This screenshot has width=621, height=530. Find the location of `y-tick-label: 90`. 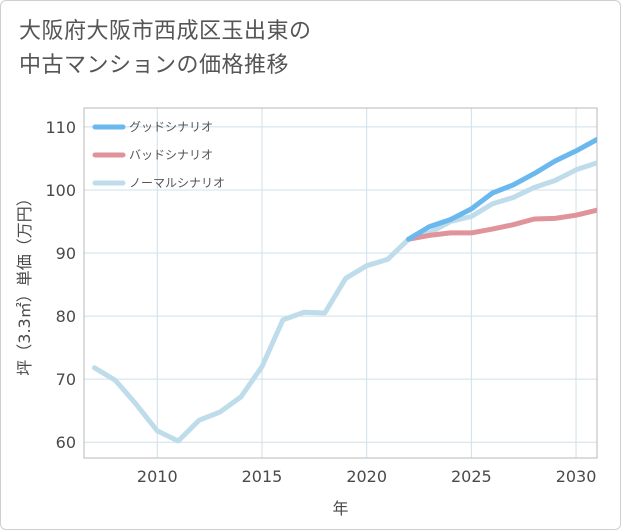

y-tick-label: 90 is located at coordinates (66, 253).